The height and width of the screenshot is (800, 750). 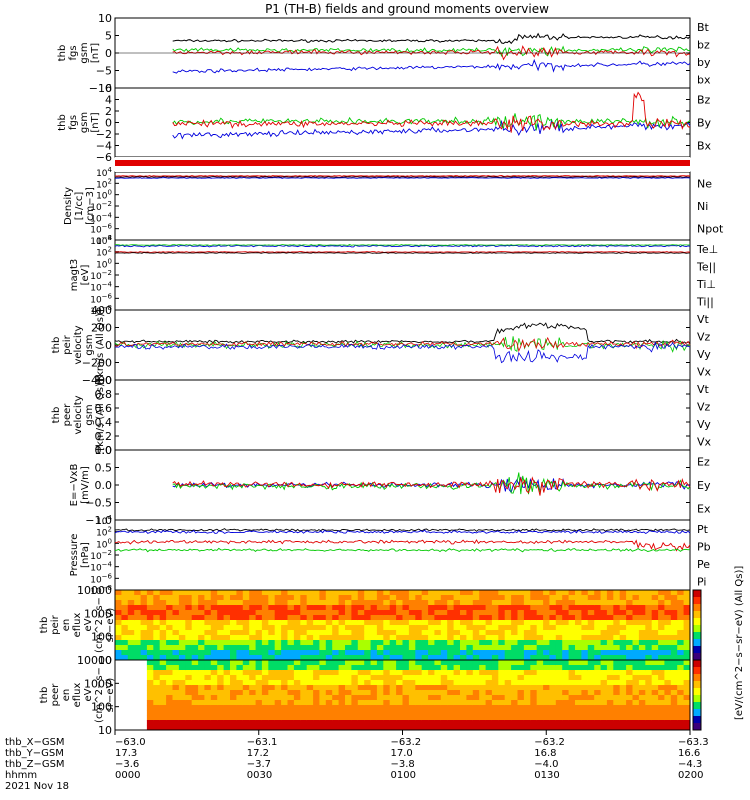 I want to click on legend-entry: Ez, so click(x=703, y=462).